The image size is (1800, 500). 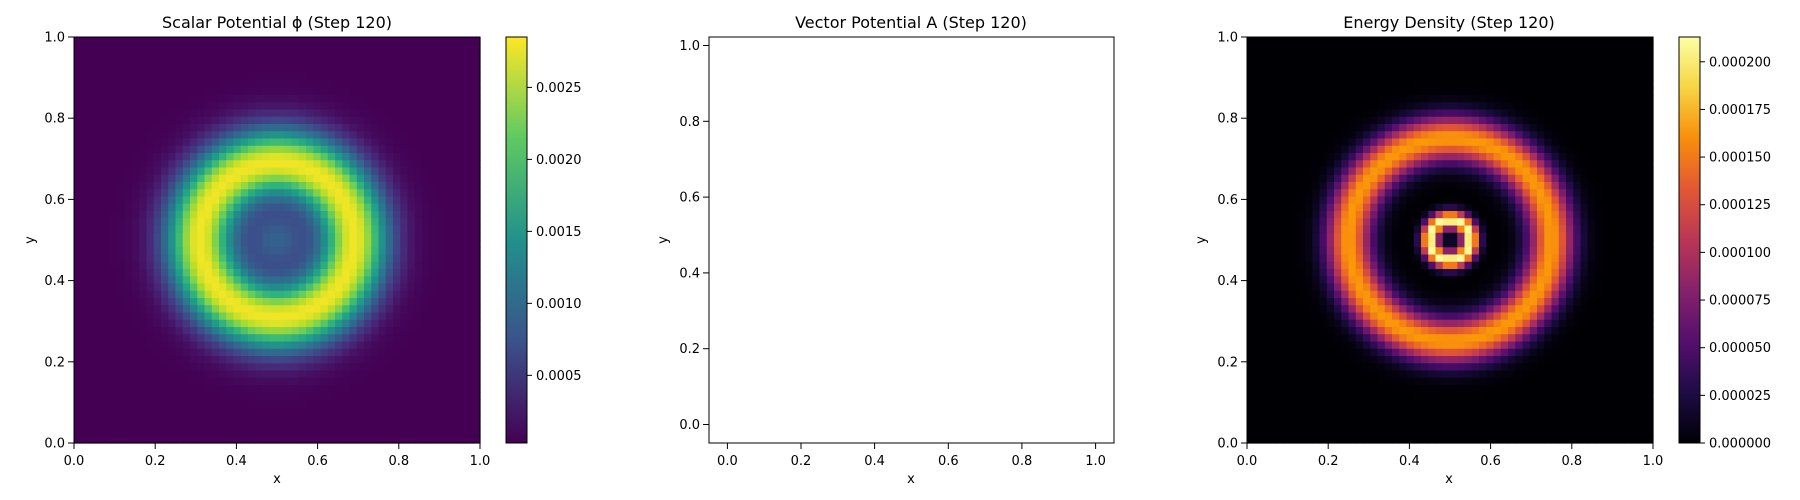 What do you see at coordinates (1095, 456) in the screenshot?
I see `x-tick-1.0: 1.0` at bounding box center [1095, 456].